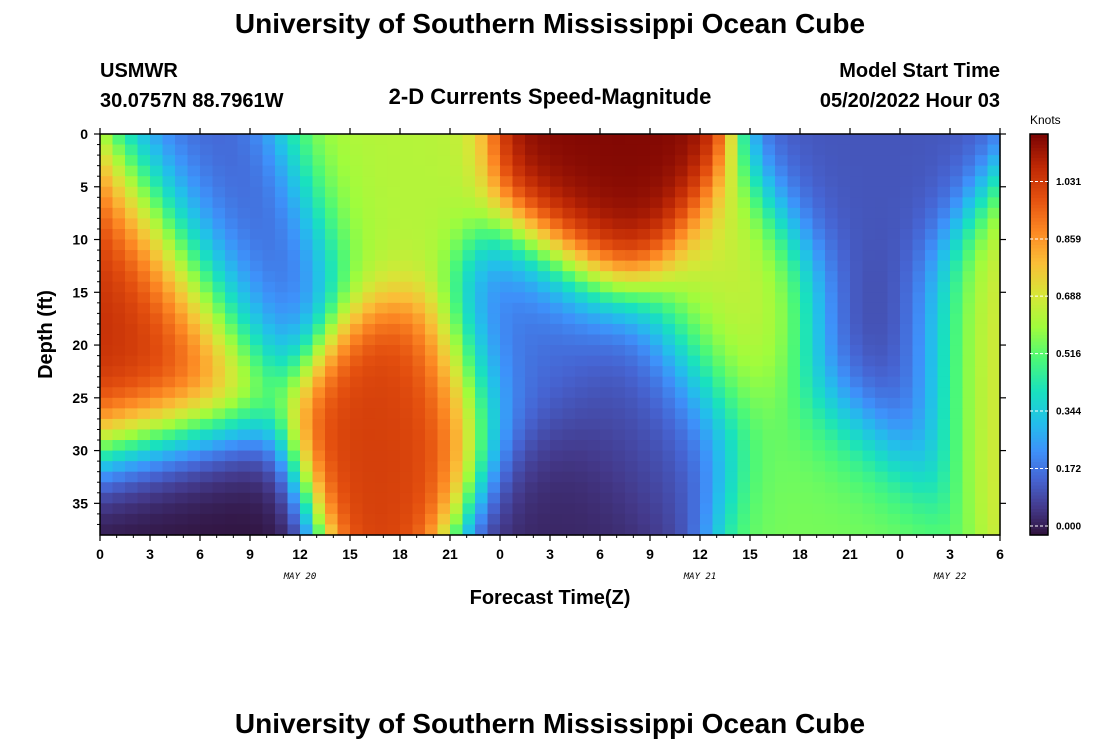 Image resolution: width=1100 pixels, height=750 pixels. I want to click on date-label: MAY 22, so click(950, 577).